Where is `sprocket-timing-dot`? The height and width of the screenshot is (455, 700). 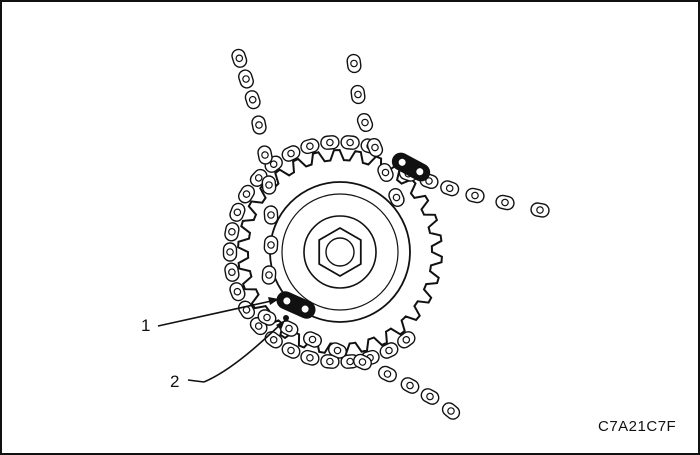 sprocket-timing-dot is located at coordinates (286, 318).